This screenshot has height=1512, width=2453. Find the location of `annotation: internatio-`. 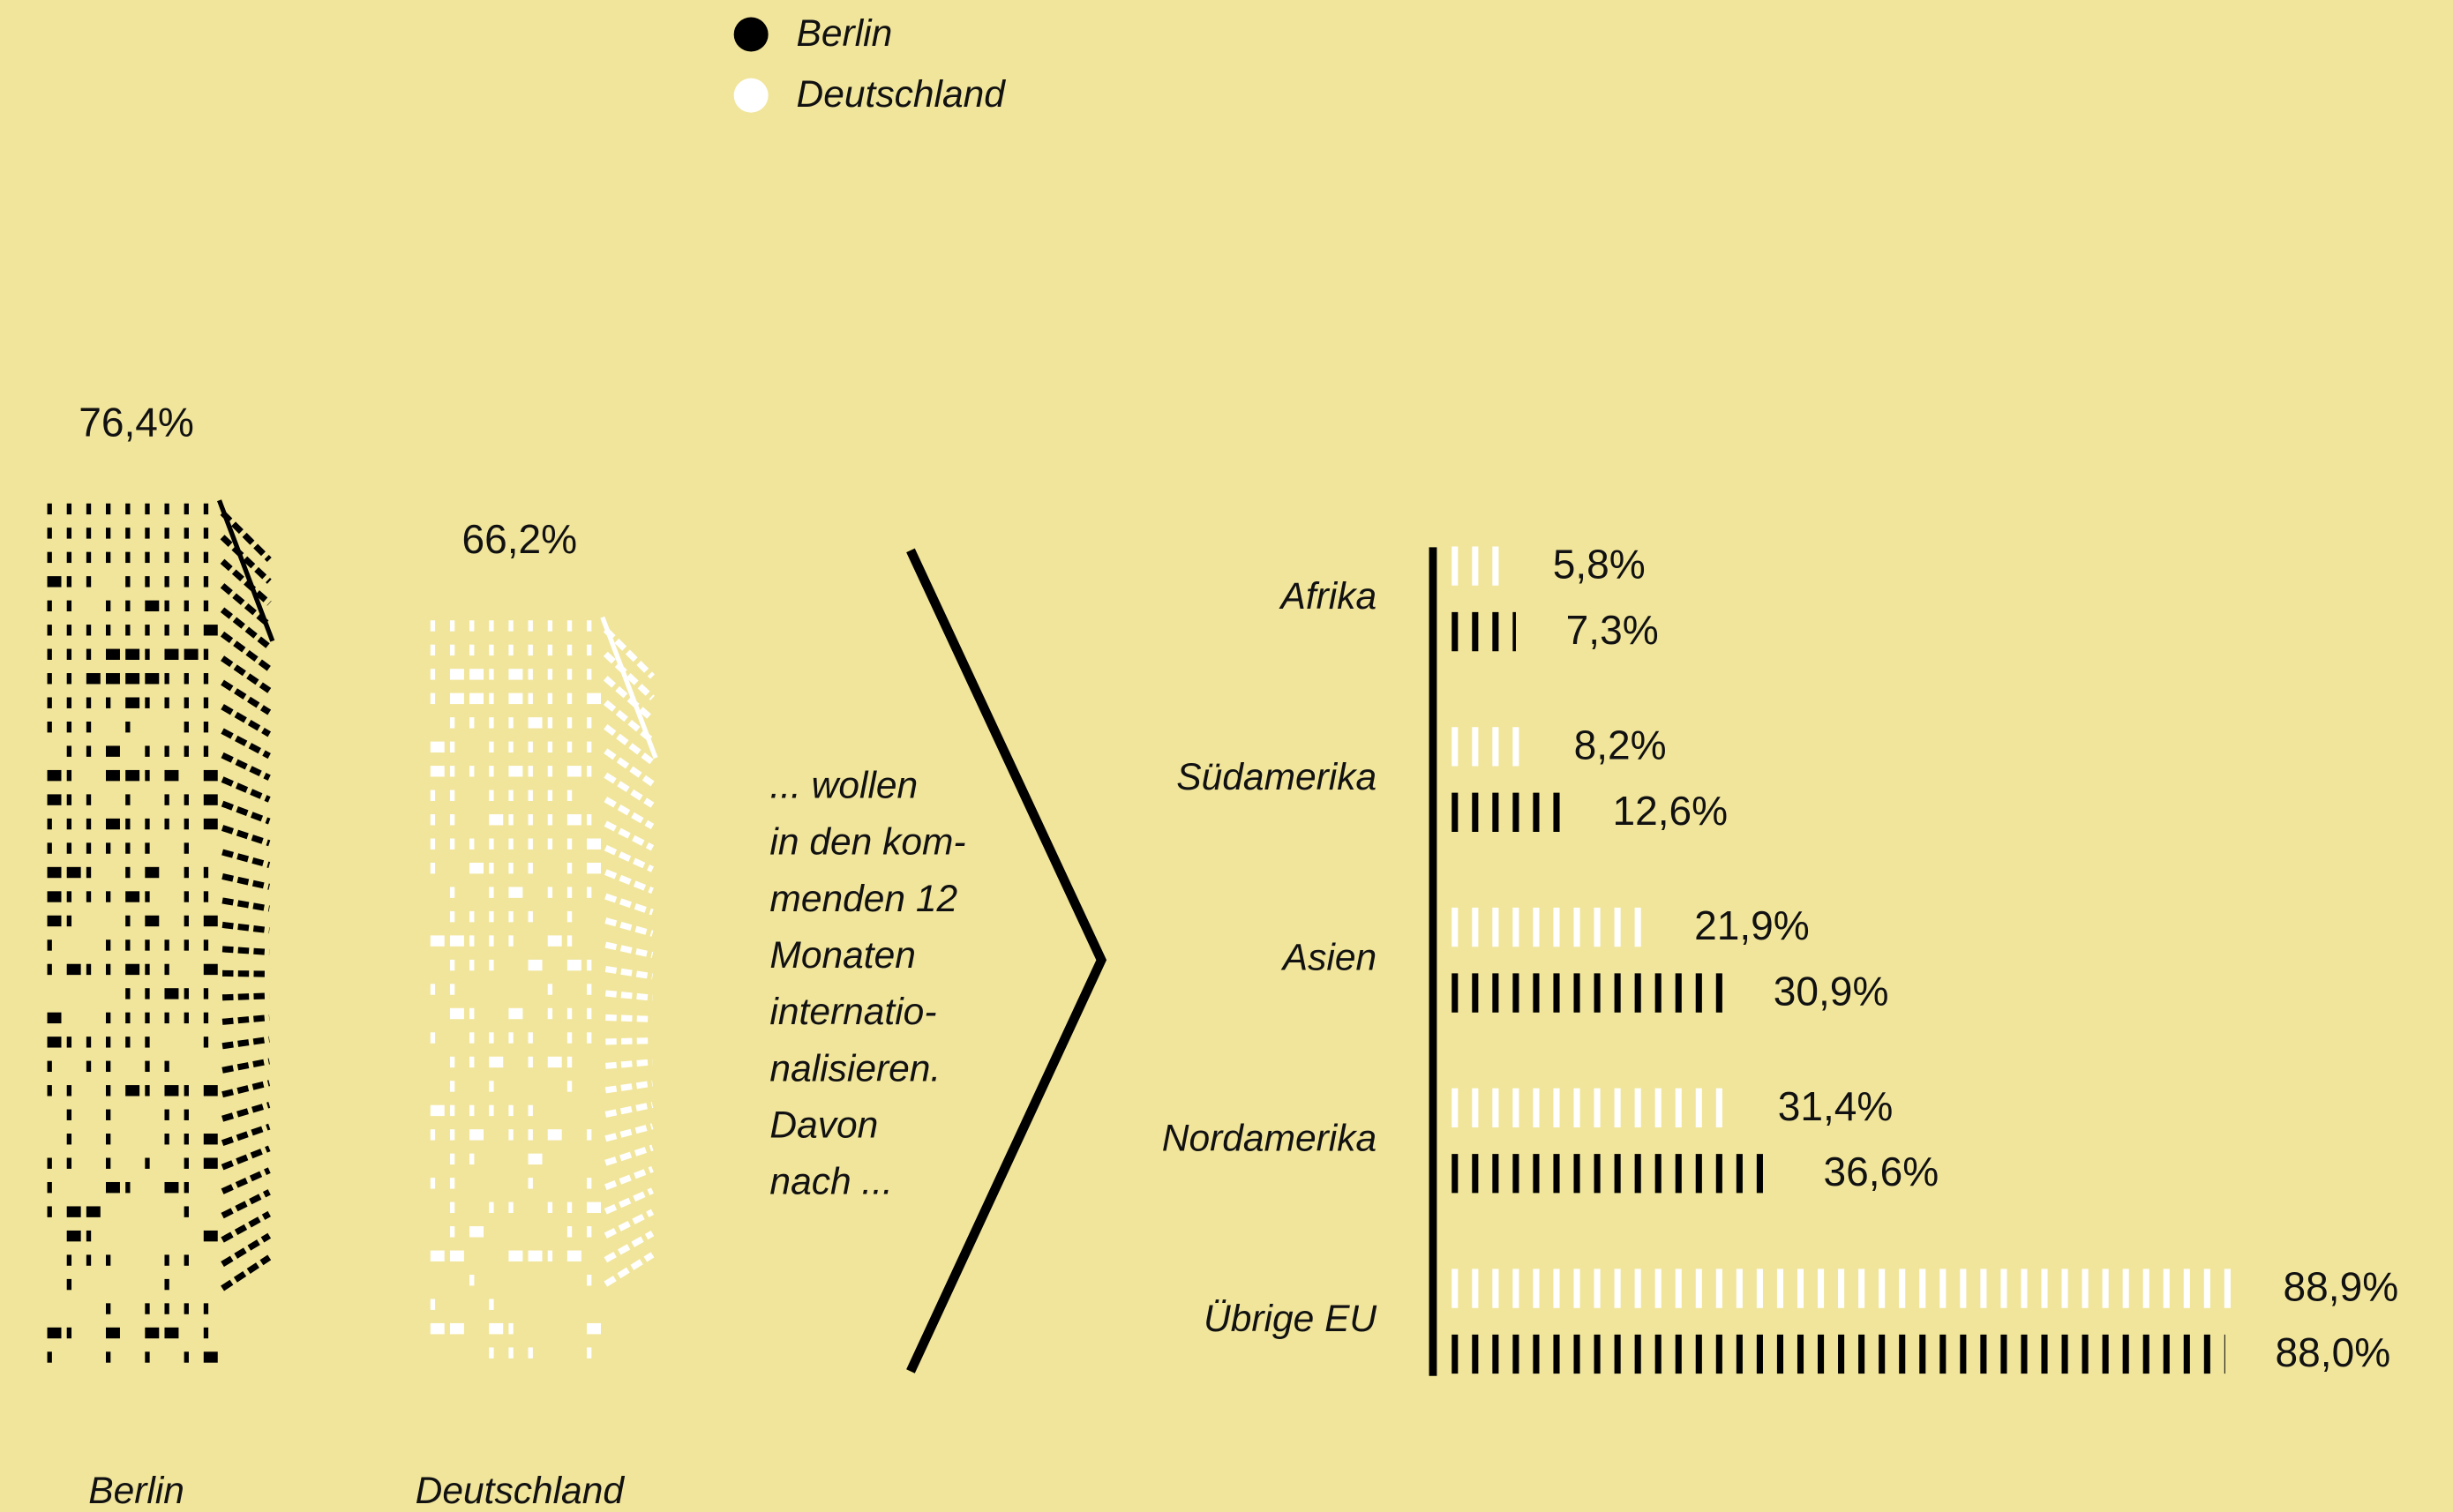

annotation: internatio- is located at coordinates (853, 1012).